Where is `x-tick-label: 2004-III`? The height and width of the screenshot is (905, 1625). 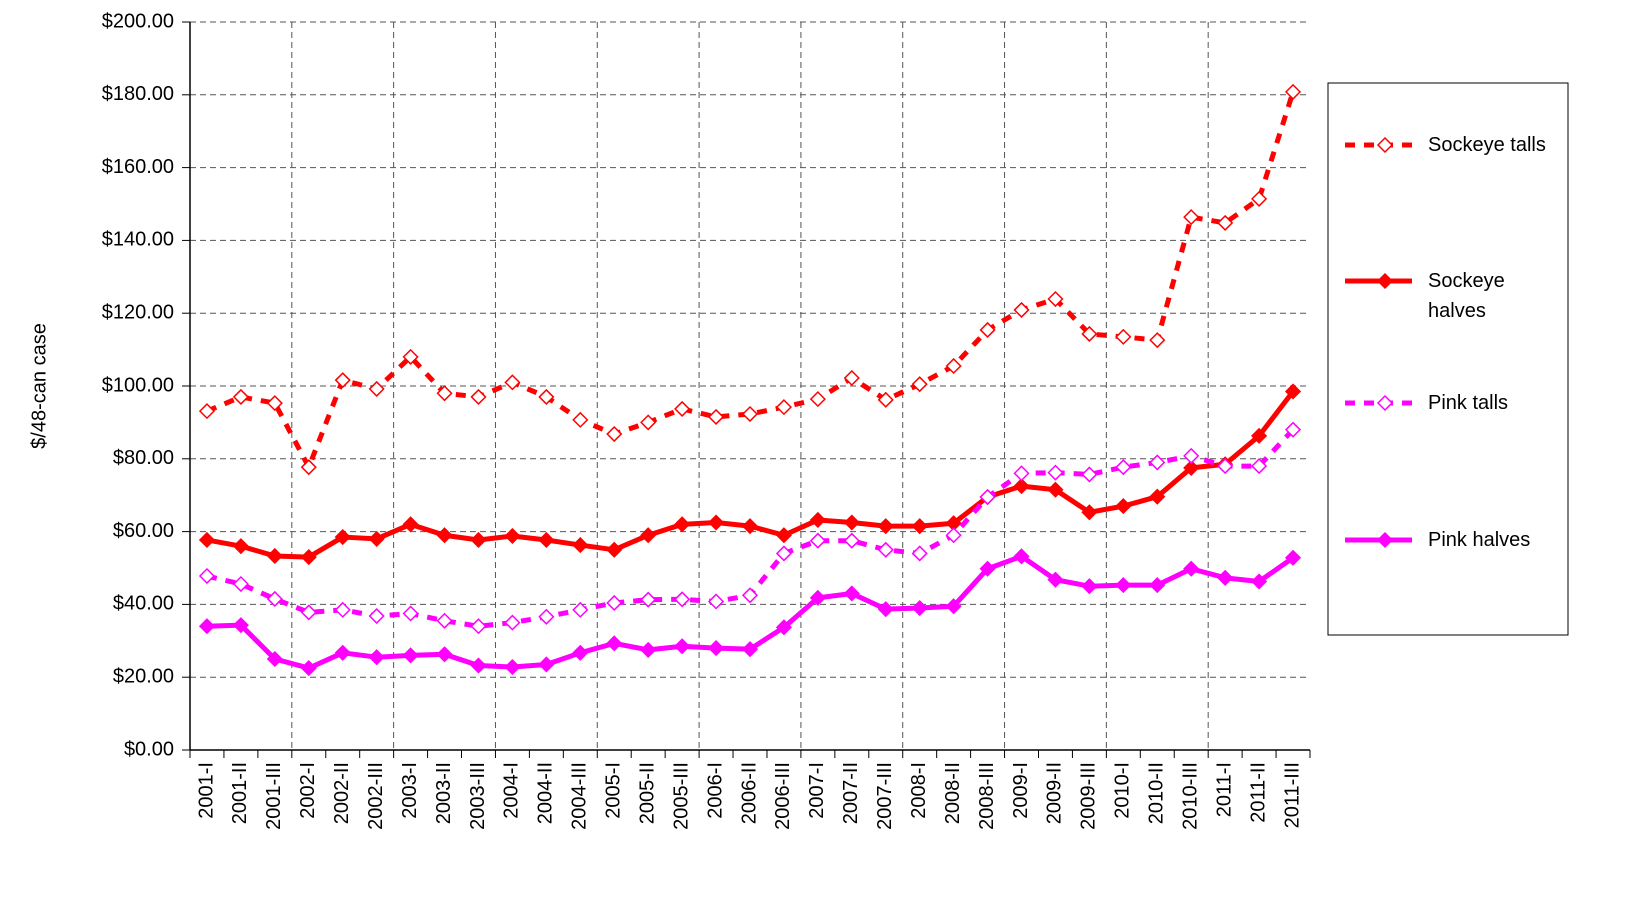
x-tick-label: 2004-III is located at coordinates (580, 796).